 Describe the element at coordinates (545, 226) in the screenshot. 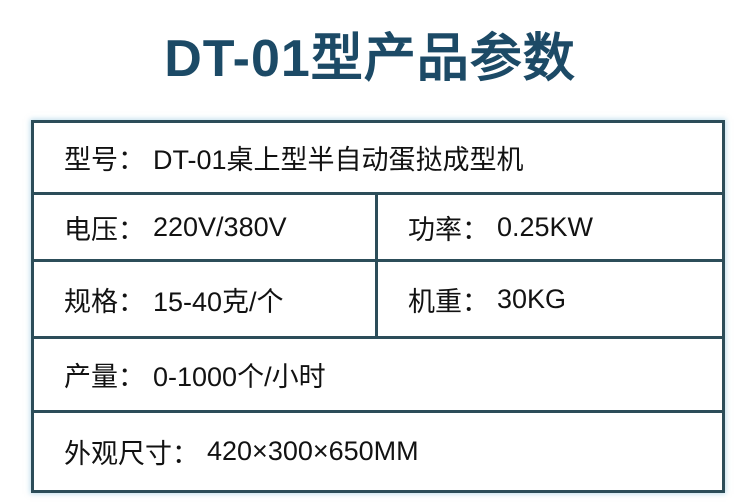

I see `power-value: 0.25KW` at that location.